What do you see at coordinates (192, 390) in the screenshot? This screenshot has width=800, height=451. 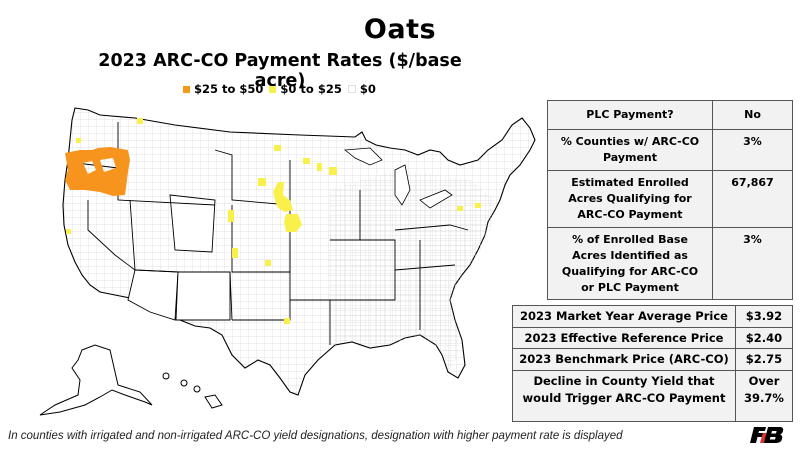 I see `hawaii` at bounding box center [192, 390].